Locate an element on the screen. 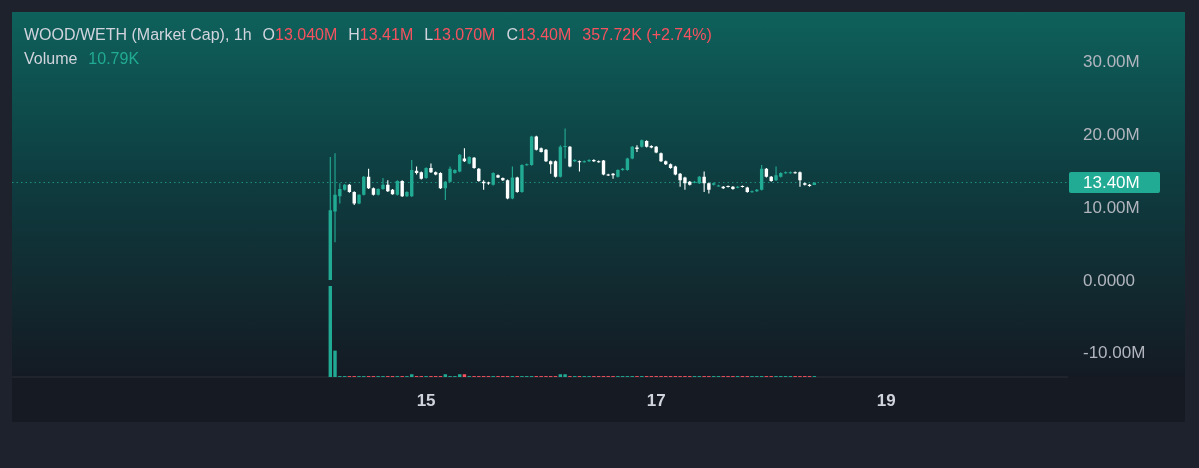 This screenshot has height=468, width=1199. x-tick-label: 15 is located at coordinates (426, 400).